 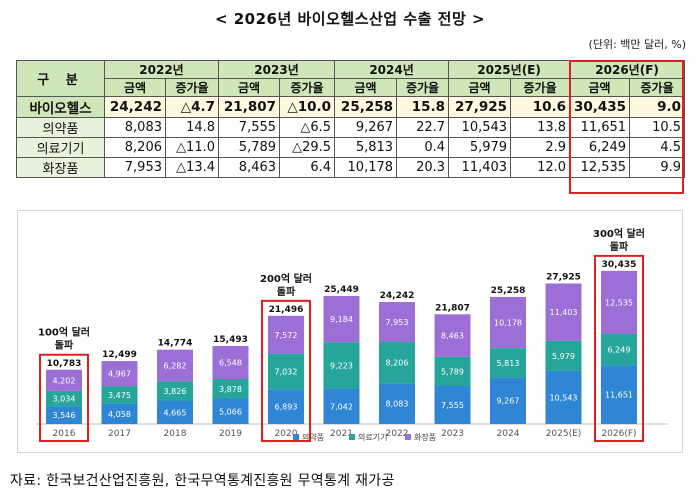 I want to click on segment-value-label: 7,953, so click(x=397, y=322).